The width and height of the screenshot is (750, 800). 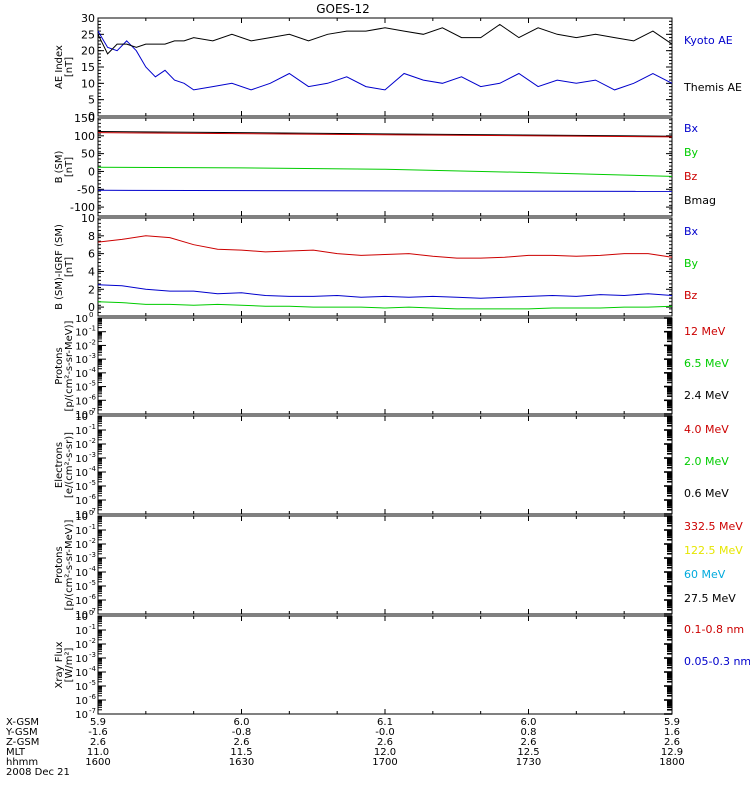 I want to click on y-axis-label: AE Index[nT], so click(x=64, y=67).